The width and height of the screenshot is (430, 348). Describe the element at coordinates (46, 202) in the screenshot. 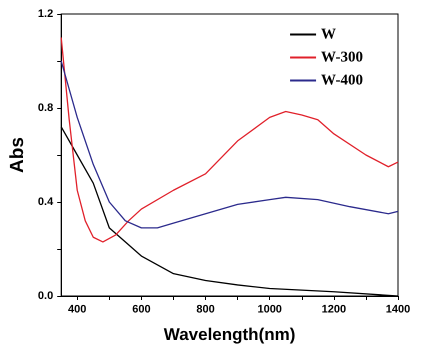

I see `y-tick-label: 0.4` at that location.